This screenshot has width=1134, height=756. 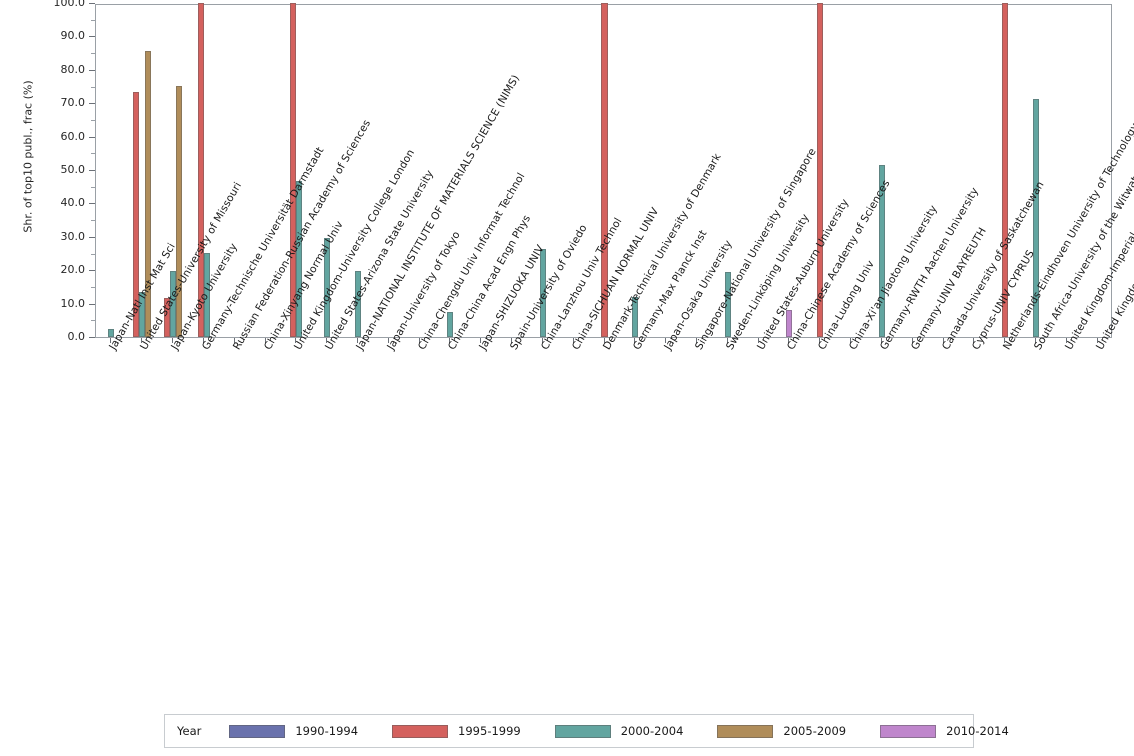 I want to click on legend-entry: 1995-1999, so click(x=456, y=731).